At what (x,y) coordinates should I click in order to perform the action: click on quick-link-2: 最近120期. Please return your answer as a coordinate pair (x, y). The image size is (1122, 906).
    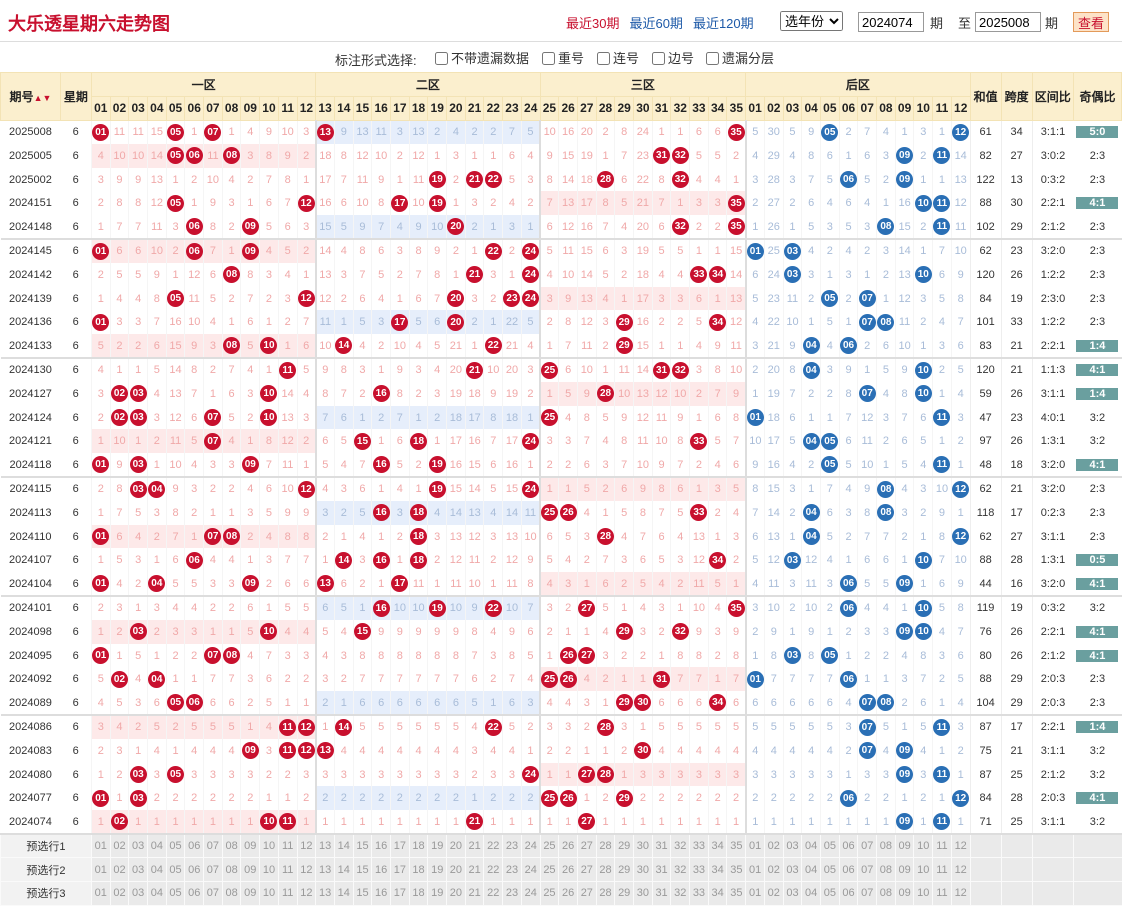
    Looking at the image, I should click on (723, 23).